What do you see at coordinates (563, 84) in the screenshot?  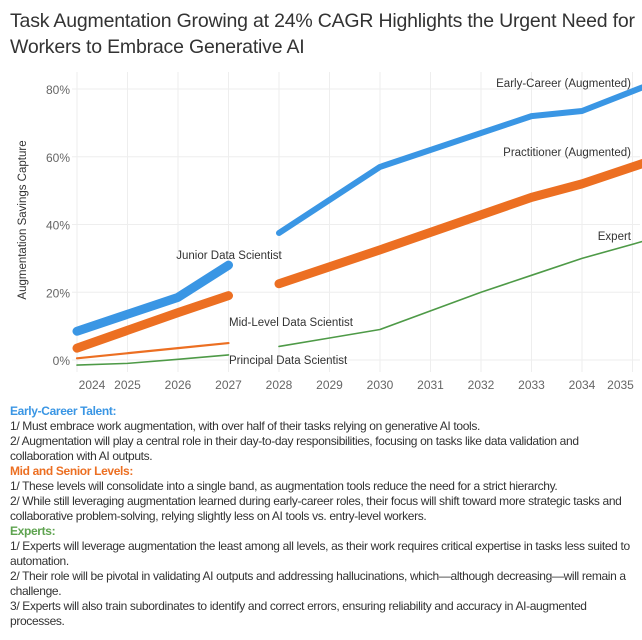 I see `series-label: Early-Career (Augmented)` at bounding box center [563, 84].